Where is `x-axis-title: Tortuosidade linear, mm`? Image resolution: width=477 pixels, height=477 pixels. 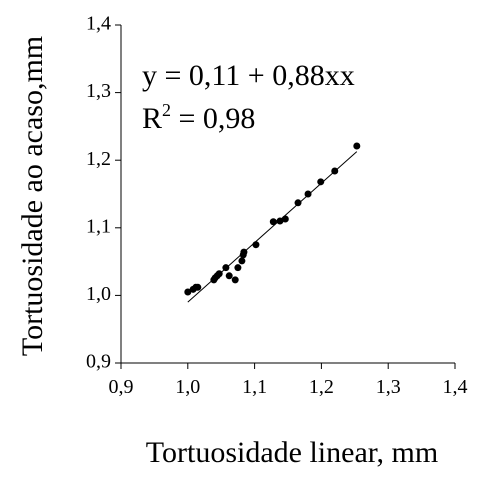
x-axis-title: Tortuosidade linear, mm is located at coordinates (292, 452).